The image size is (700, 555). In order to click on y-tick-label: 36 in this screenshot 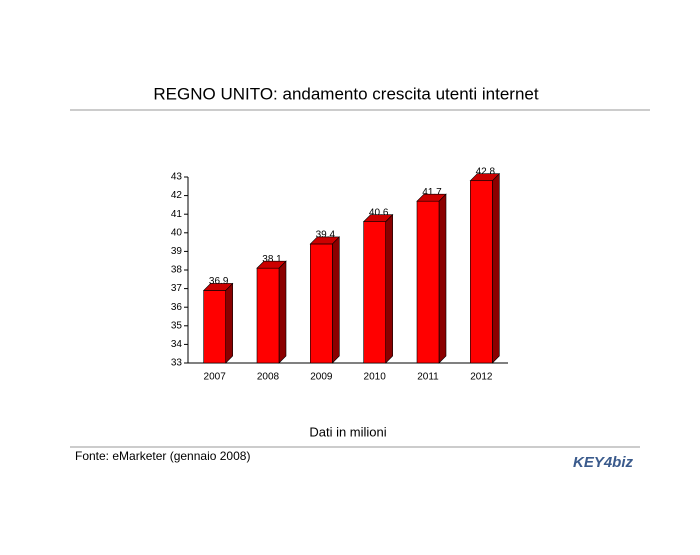, I will do `click(177, 307)`.